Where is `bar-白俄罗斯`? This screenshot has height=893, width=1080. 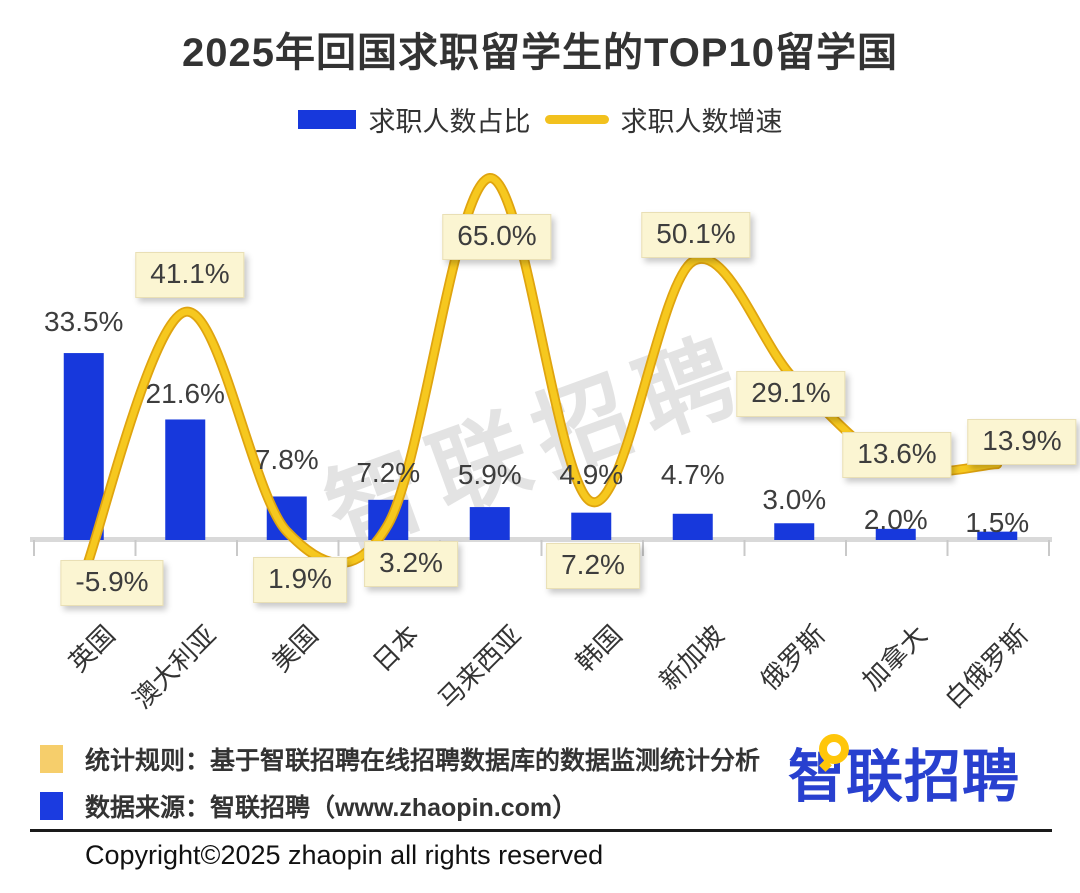
bar-白俄罗斯 is located at coordinates (997, 535).